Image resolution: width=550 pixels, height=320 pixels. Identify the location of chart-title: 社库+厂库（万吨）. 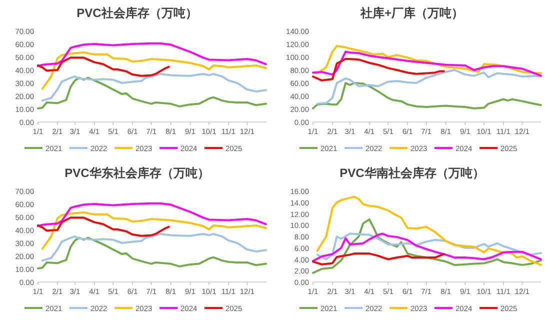
(411, 13).